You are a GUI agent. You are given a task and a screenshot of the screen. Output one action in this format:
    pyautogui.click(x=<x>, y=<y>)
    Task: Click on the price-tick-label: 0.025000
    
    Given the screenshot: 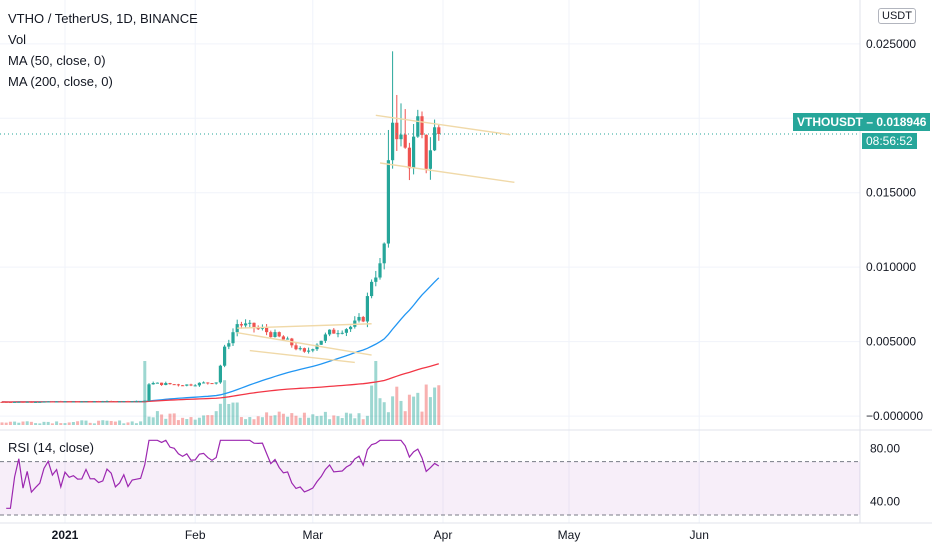 What is the action you would take?
    pyautogui.click(x=891, y=44)
    